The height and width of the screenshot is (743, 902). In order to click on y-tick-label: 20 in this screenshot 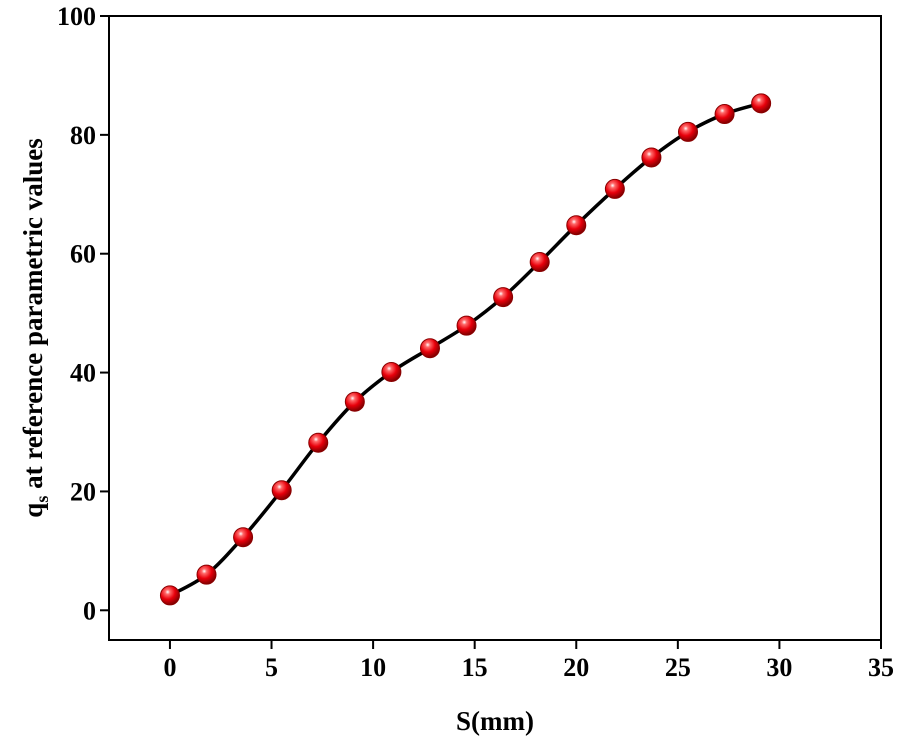, I will do `click(83, 491)`.